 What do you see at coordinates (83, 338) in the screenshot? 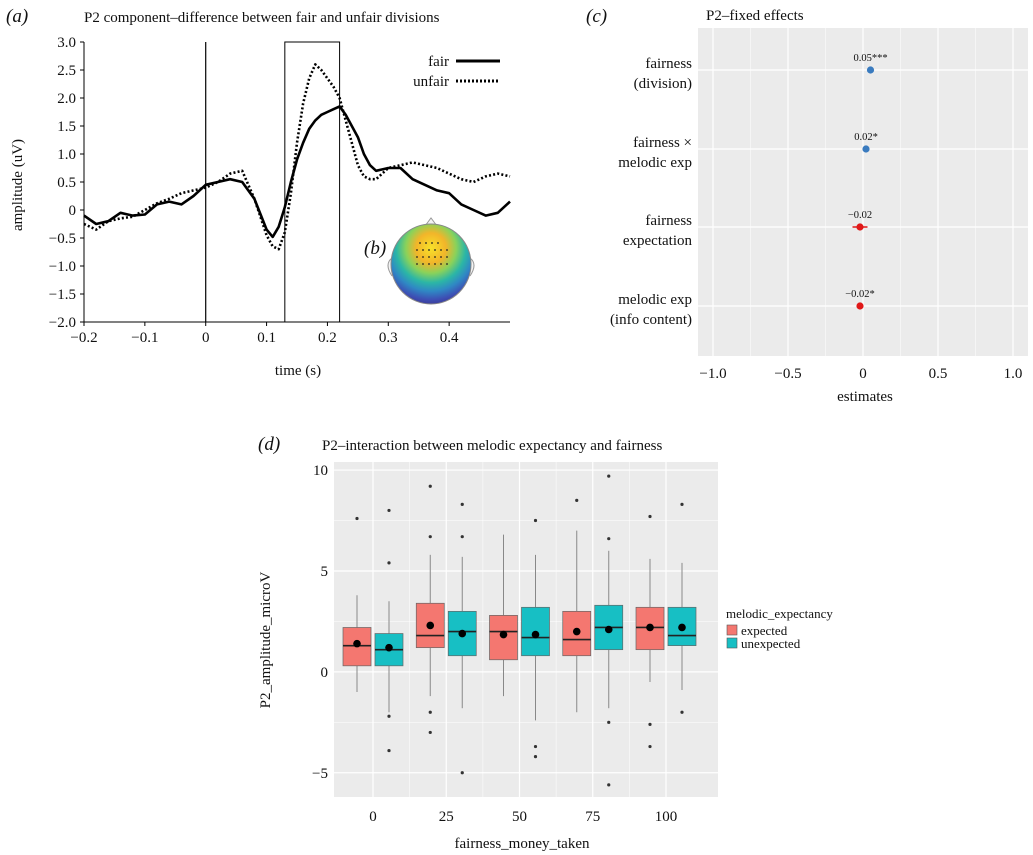
I see `chart-a-xtick-label: −0.2` at bounding box center [83, 338].